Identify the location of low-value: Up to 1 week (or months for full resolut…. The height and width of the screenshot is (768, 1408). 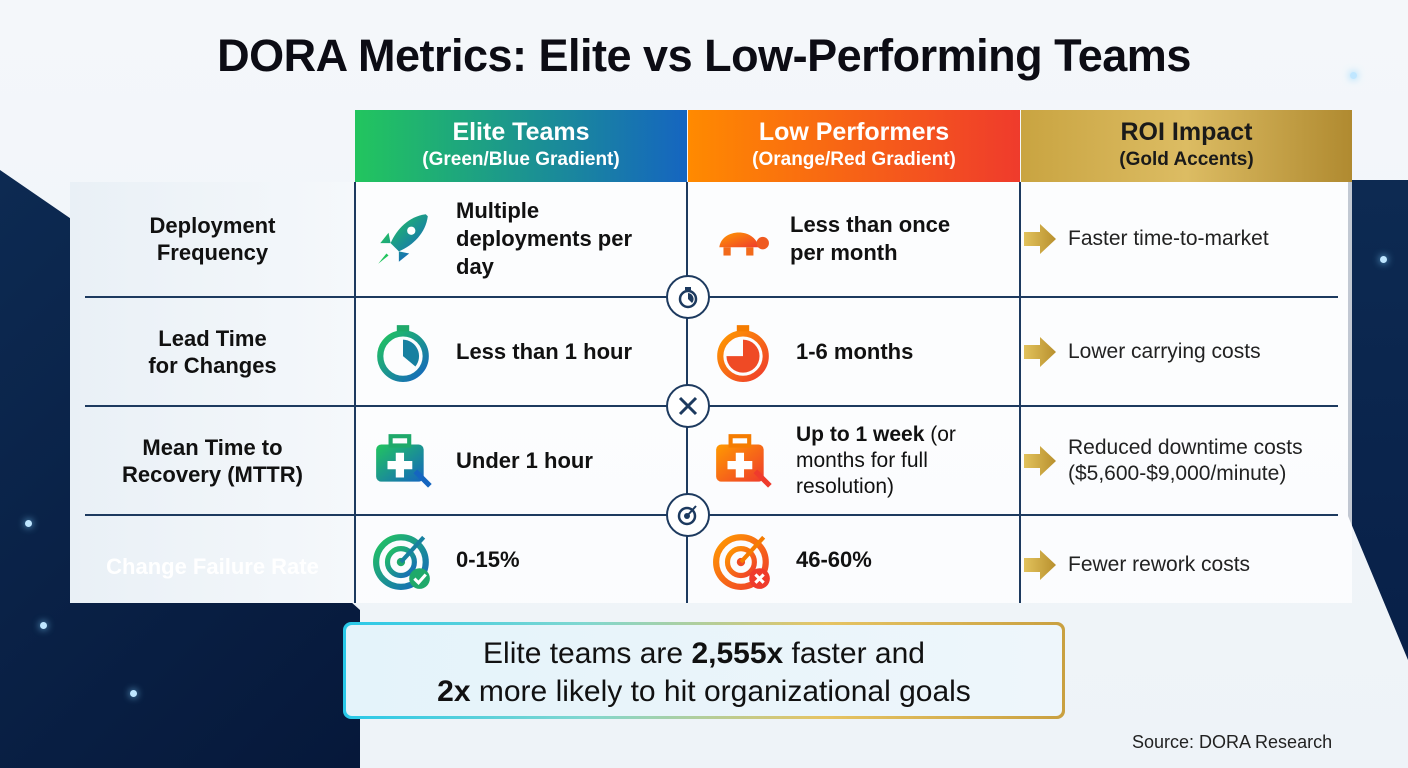
(896, 461).